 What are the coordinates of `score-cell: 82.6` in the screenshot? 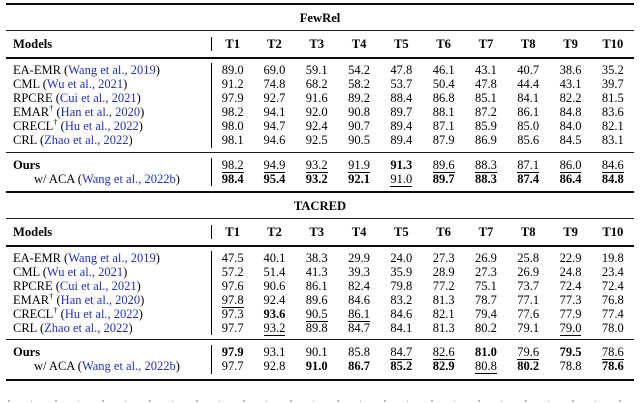 It's located at (443, 353).